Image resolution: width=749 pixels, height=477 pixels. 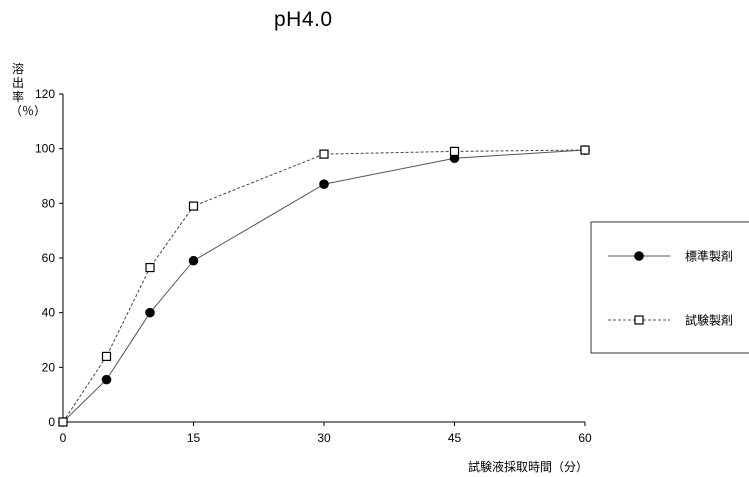 I want to click on chart-title: pH4.0, so click(x=303, y=19).